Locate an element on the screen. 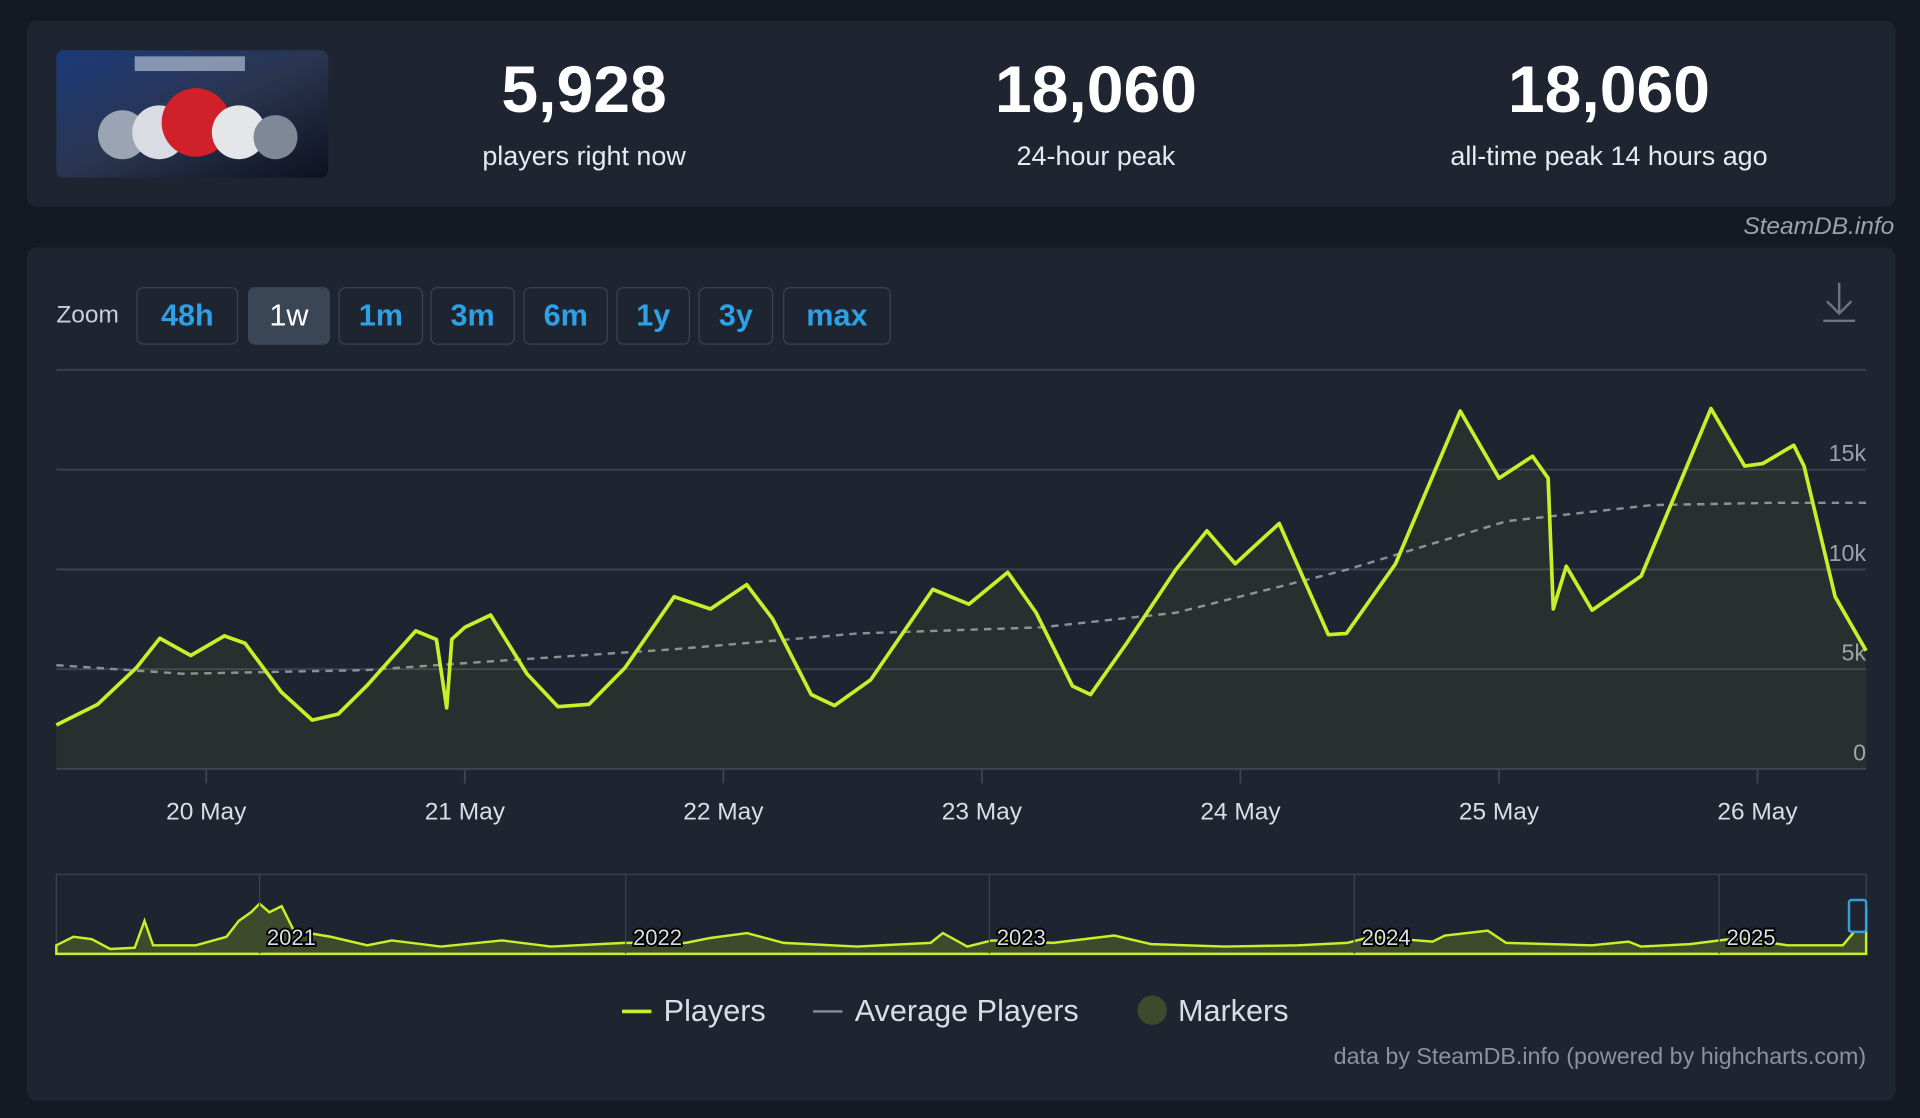 Image resolution: width=1920 pixels, height=1118 pixels. navigator-label: 2023 is located at coordinates (1021, 937).